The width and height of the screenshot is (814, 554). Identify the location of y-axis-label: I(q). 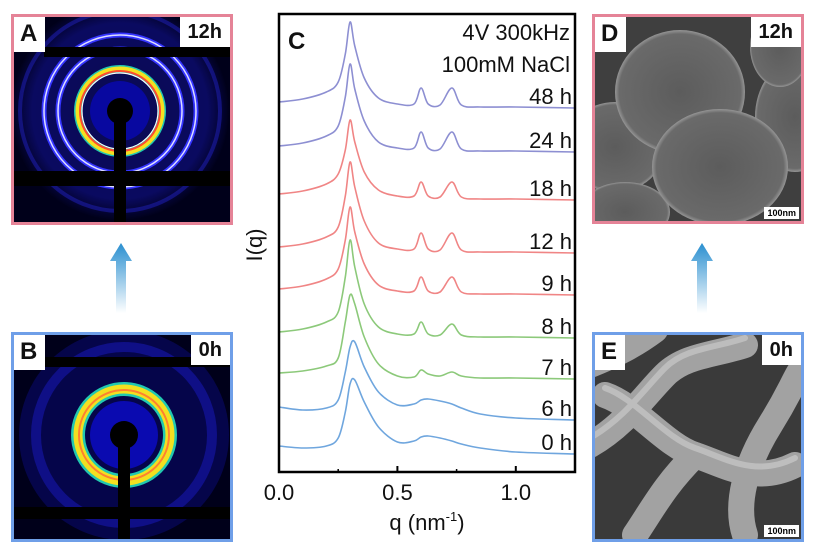
(254, 245).